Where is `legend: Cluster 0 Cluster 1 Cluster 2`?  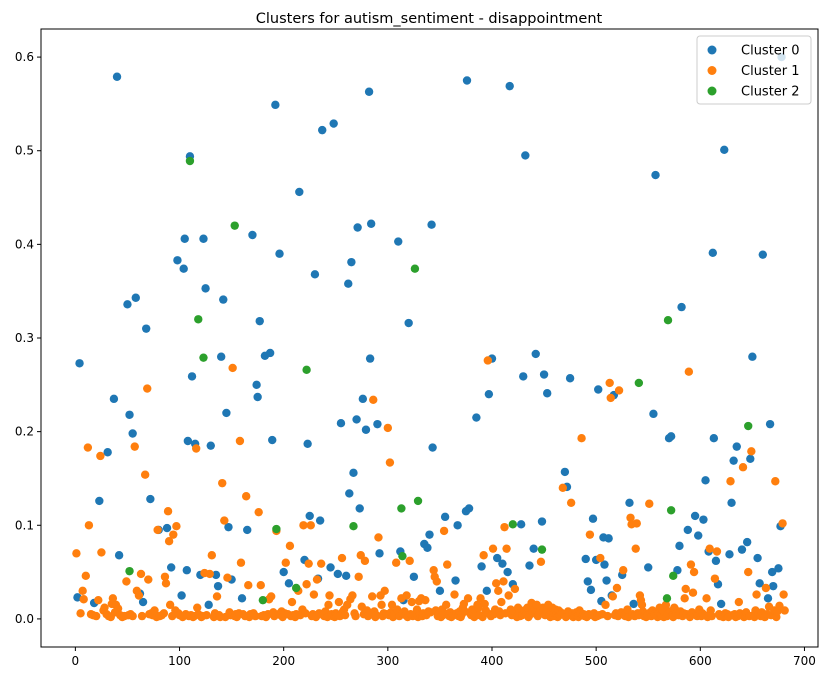
legend: Cluster 0 Cluster 1 Cluster 2 is located at coordinates (754, 70).